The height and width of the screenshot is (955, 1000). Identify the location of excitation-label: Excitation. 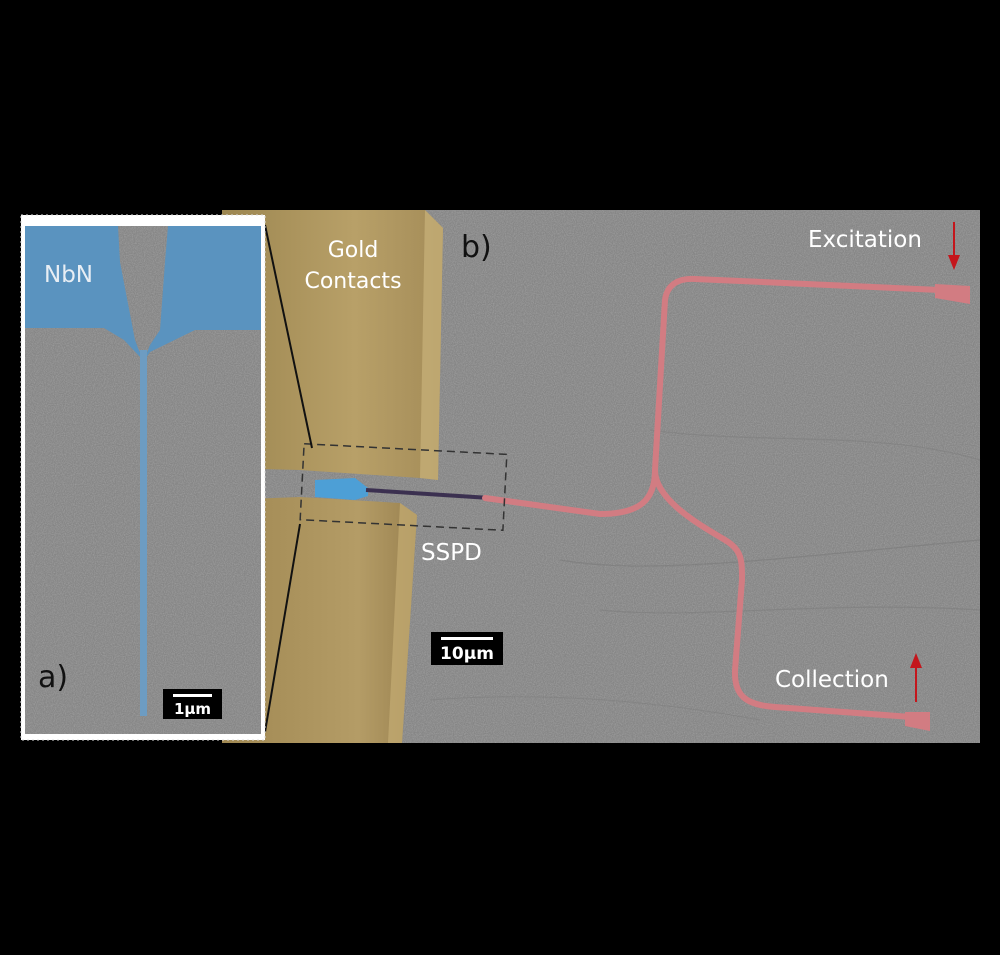
(865, 240).